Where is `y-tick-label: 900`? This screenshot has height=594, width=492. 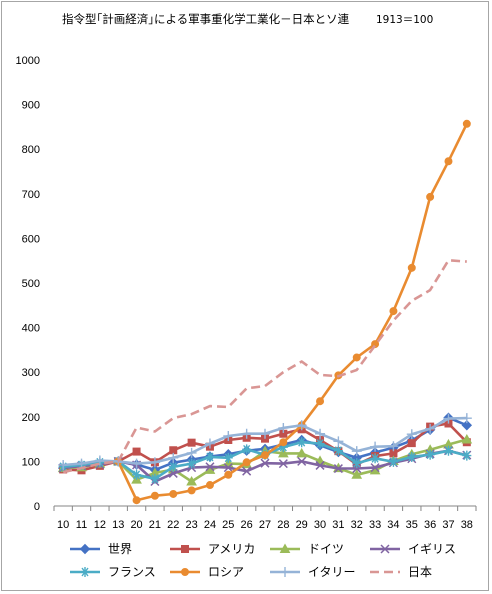 y-tick-label: 900 is located at coordinates (31, 106).